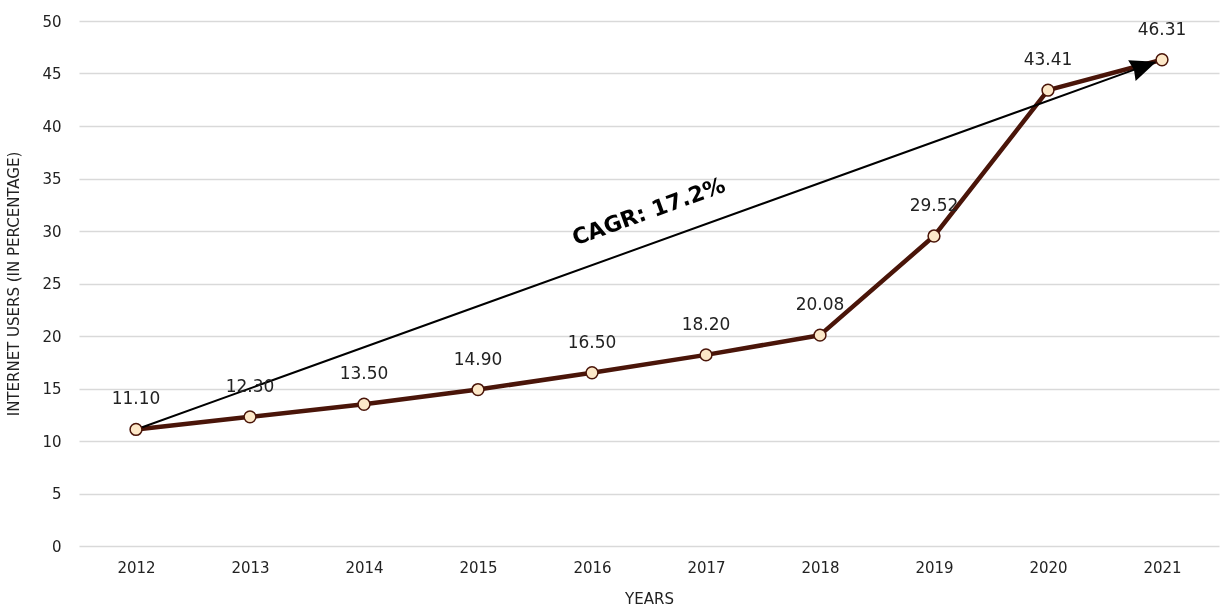 The height and width of the screenshot is (610, 1223). Describe the element at coordinates (649, 598) in the screenshot. I see `x-axis-title: YEARS` at that location.